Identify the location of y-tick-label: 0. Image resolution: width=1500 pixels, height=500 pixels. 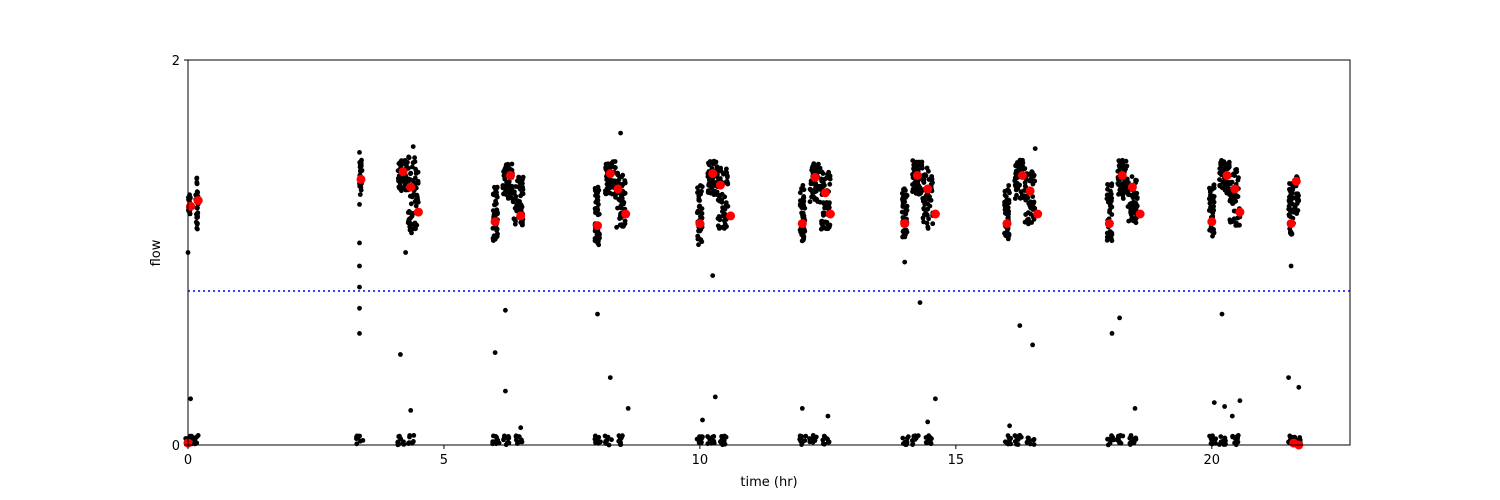
(176, 446).